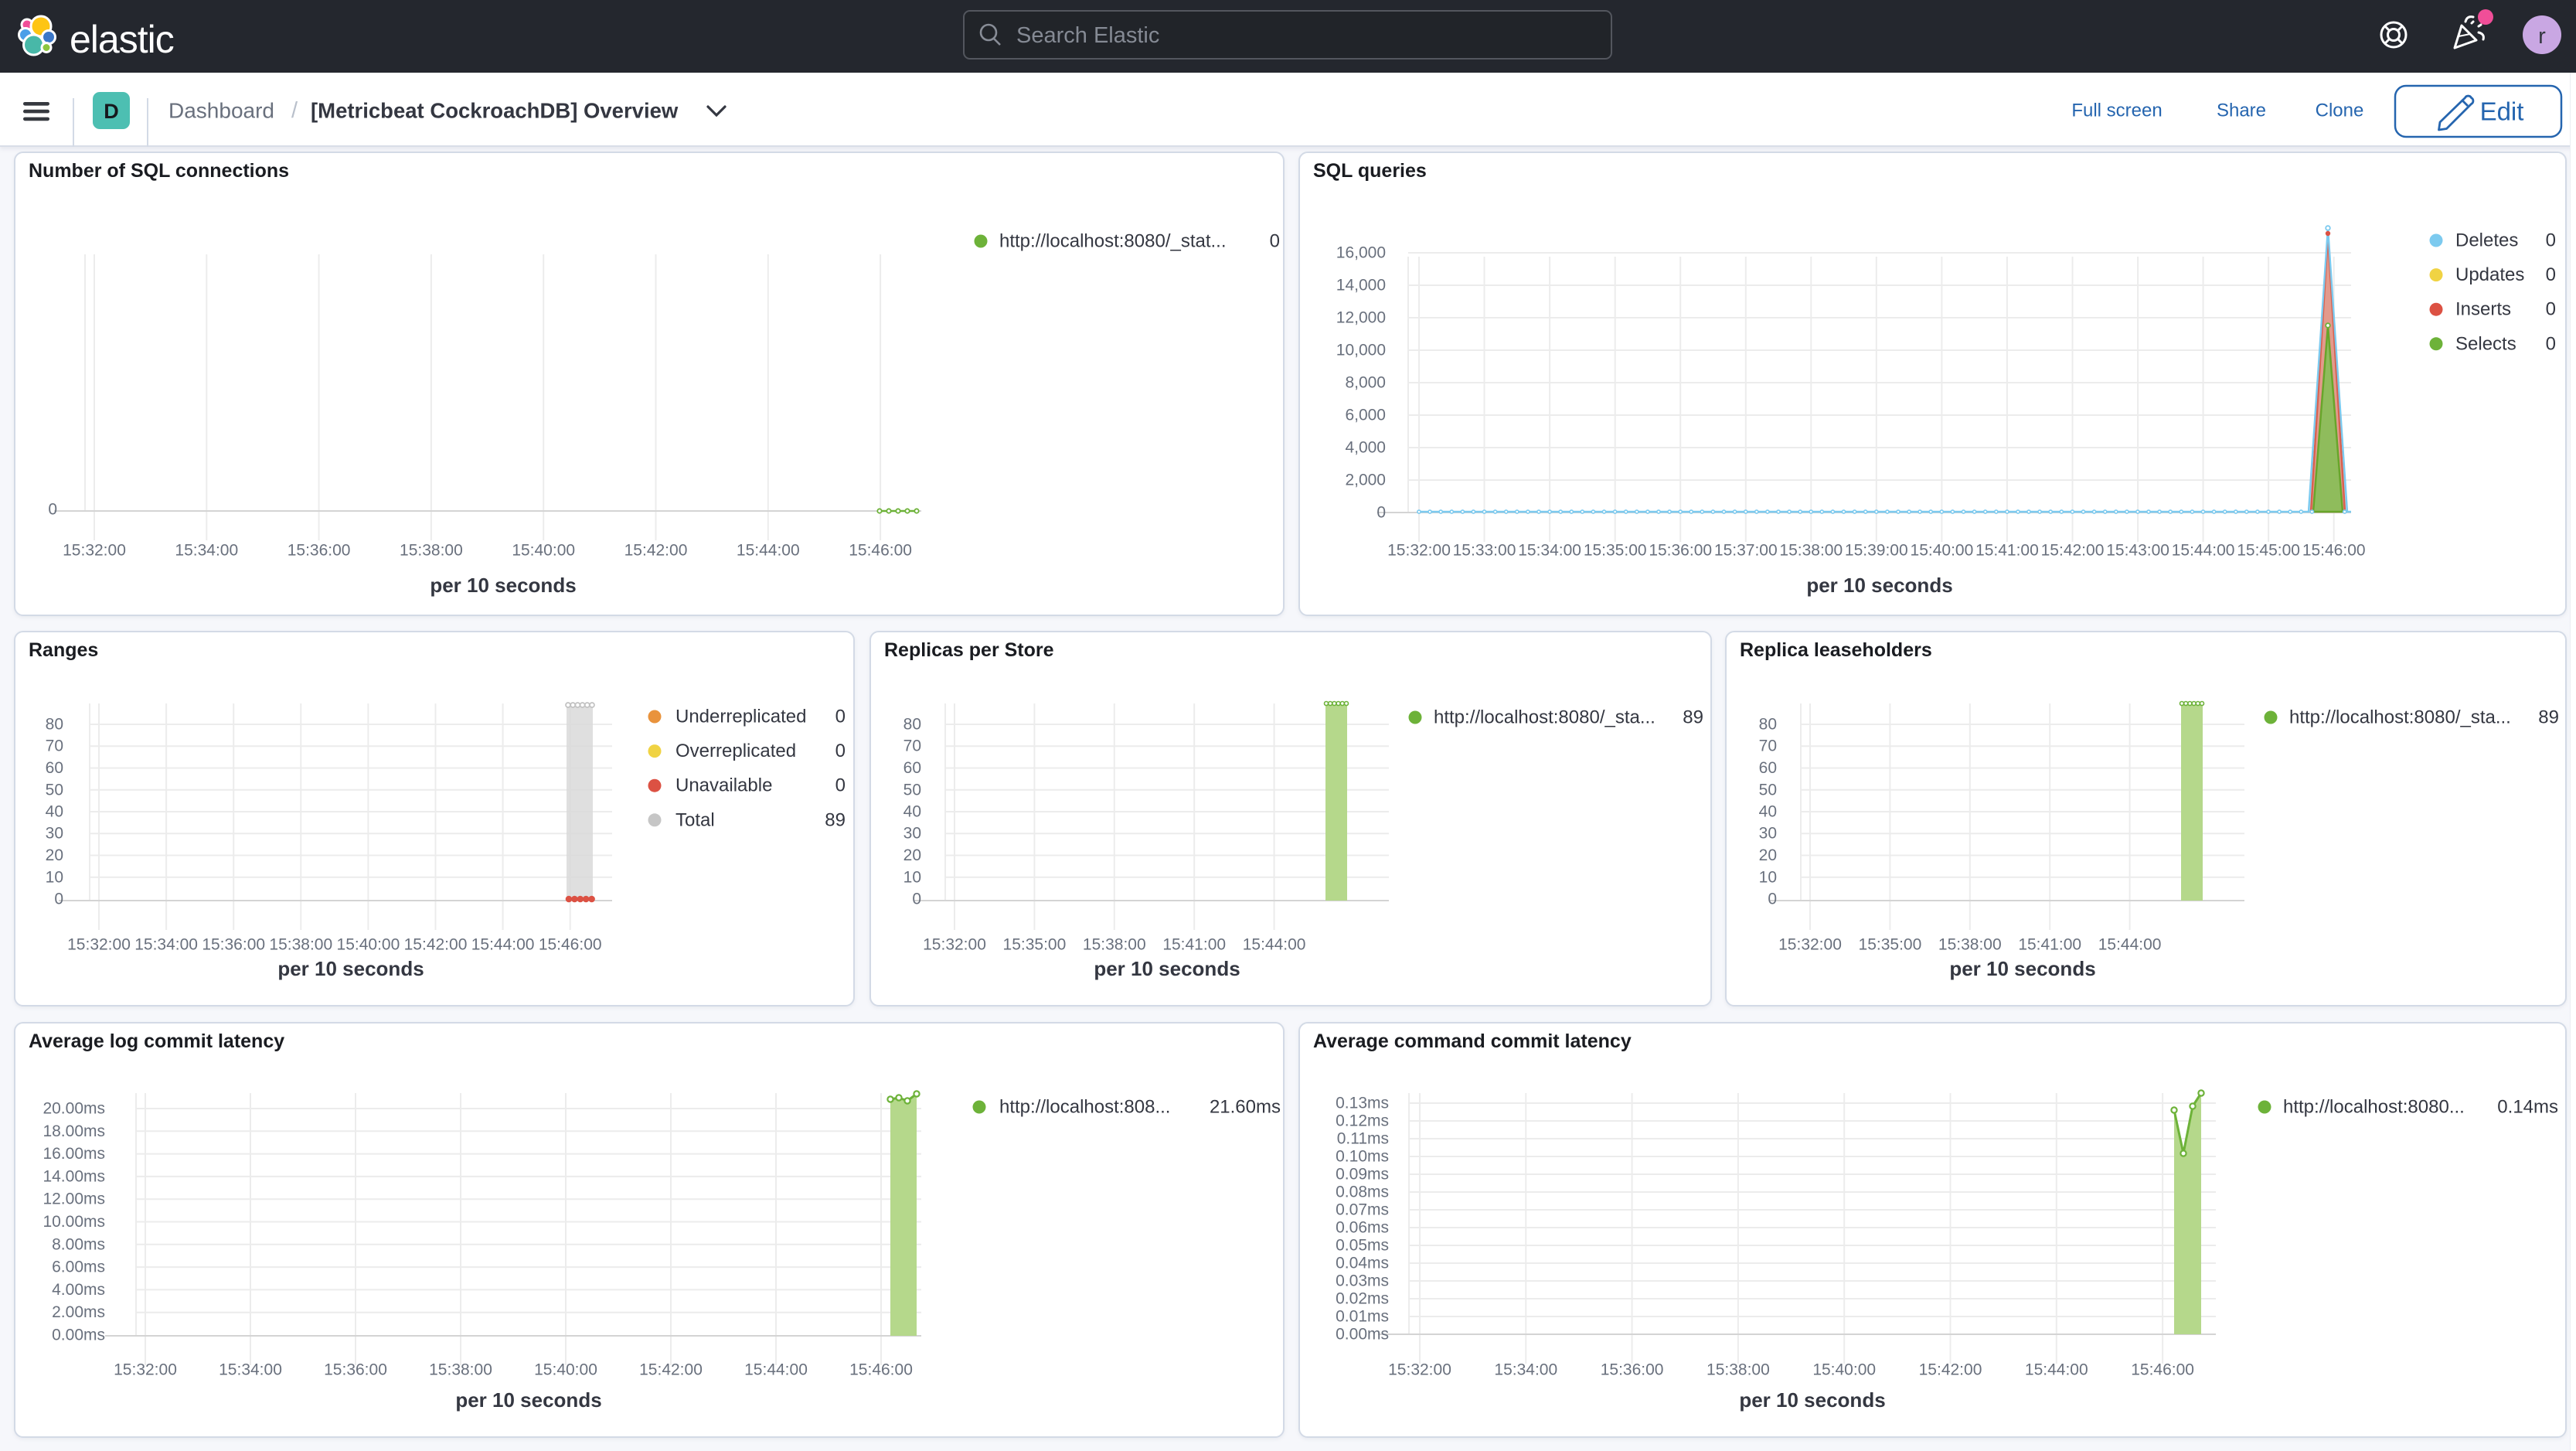 Image resolution: width=2576 pixels, height=1451 pixels. Describe the element at coordinates (1484, 551) in the screenshot. I see `svg-text: 15:33:00` at that location.